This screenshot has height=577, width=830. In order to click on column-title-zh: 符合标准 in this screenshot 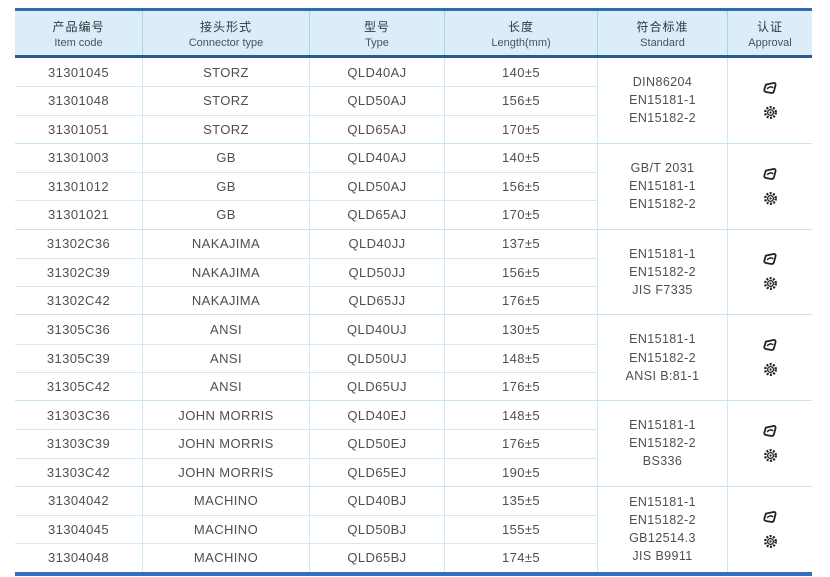, I will do `click(662, 26)`.